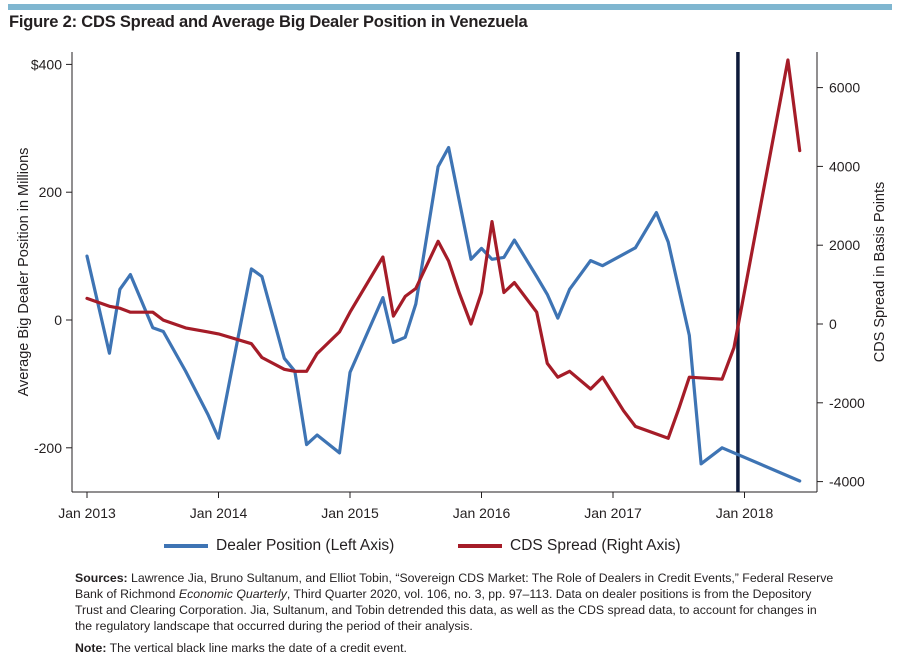  Describe the element at coordinates (219, 513) in the screenshot. I see `x-tick-label-1: Jan 2014` at that location.